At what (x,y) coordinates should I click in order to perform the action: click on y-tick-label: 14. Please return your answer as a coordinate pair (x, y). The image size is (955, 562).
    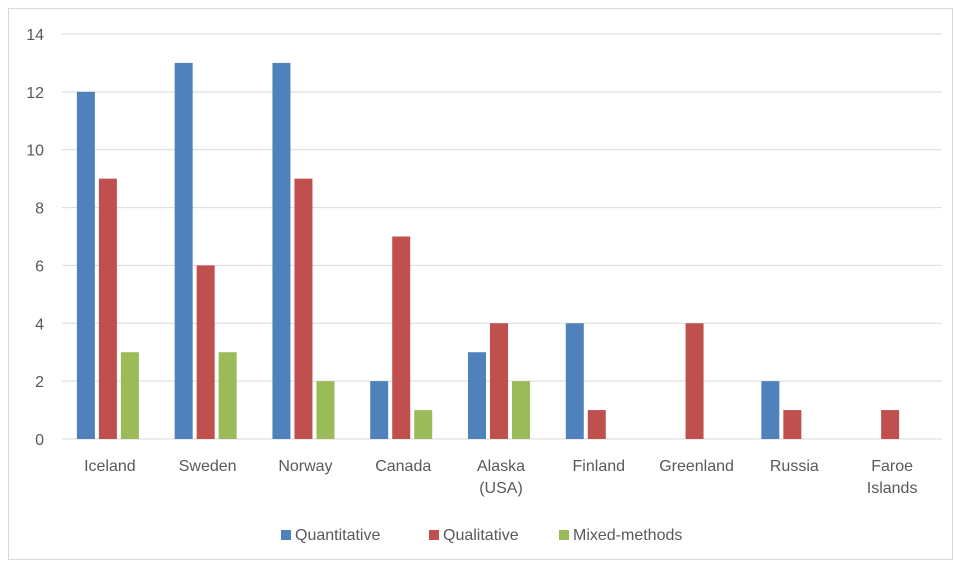
    Looking at the image, I should click on (35, 35).